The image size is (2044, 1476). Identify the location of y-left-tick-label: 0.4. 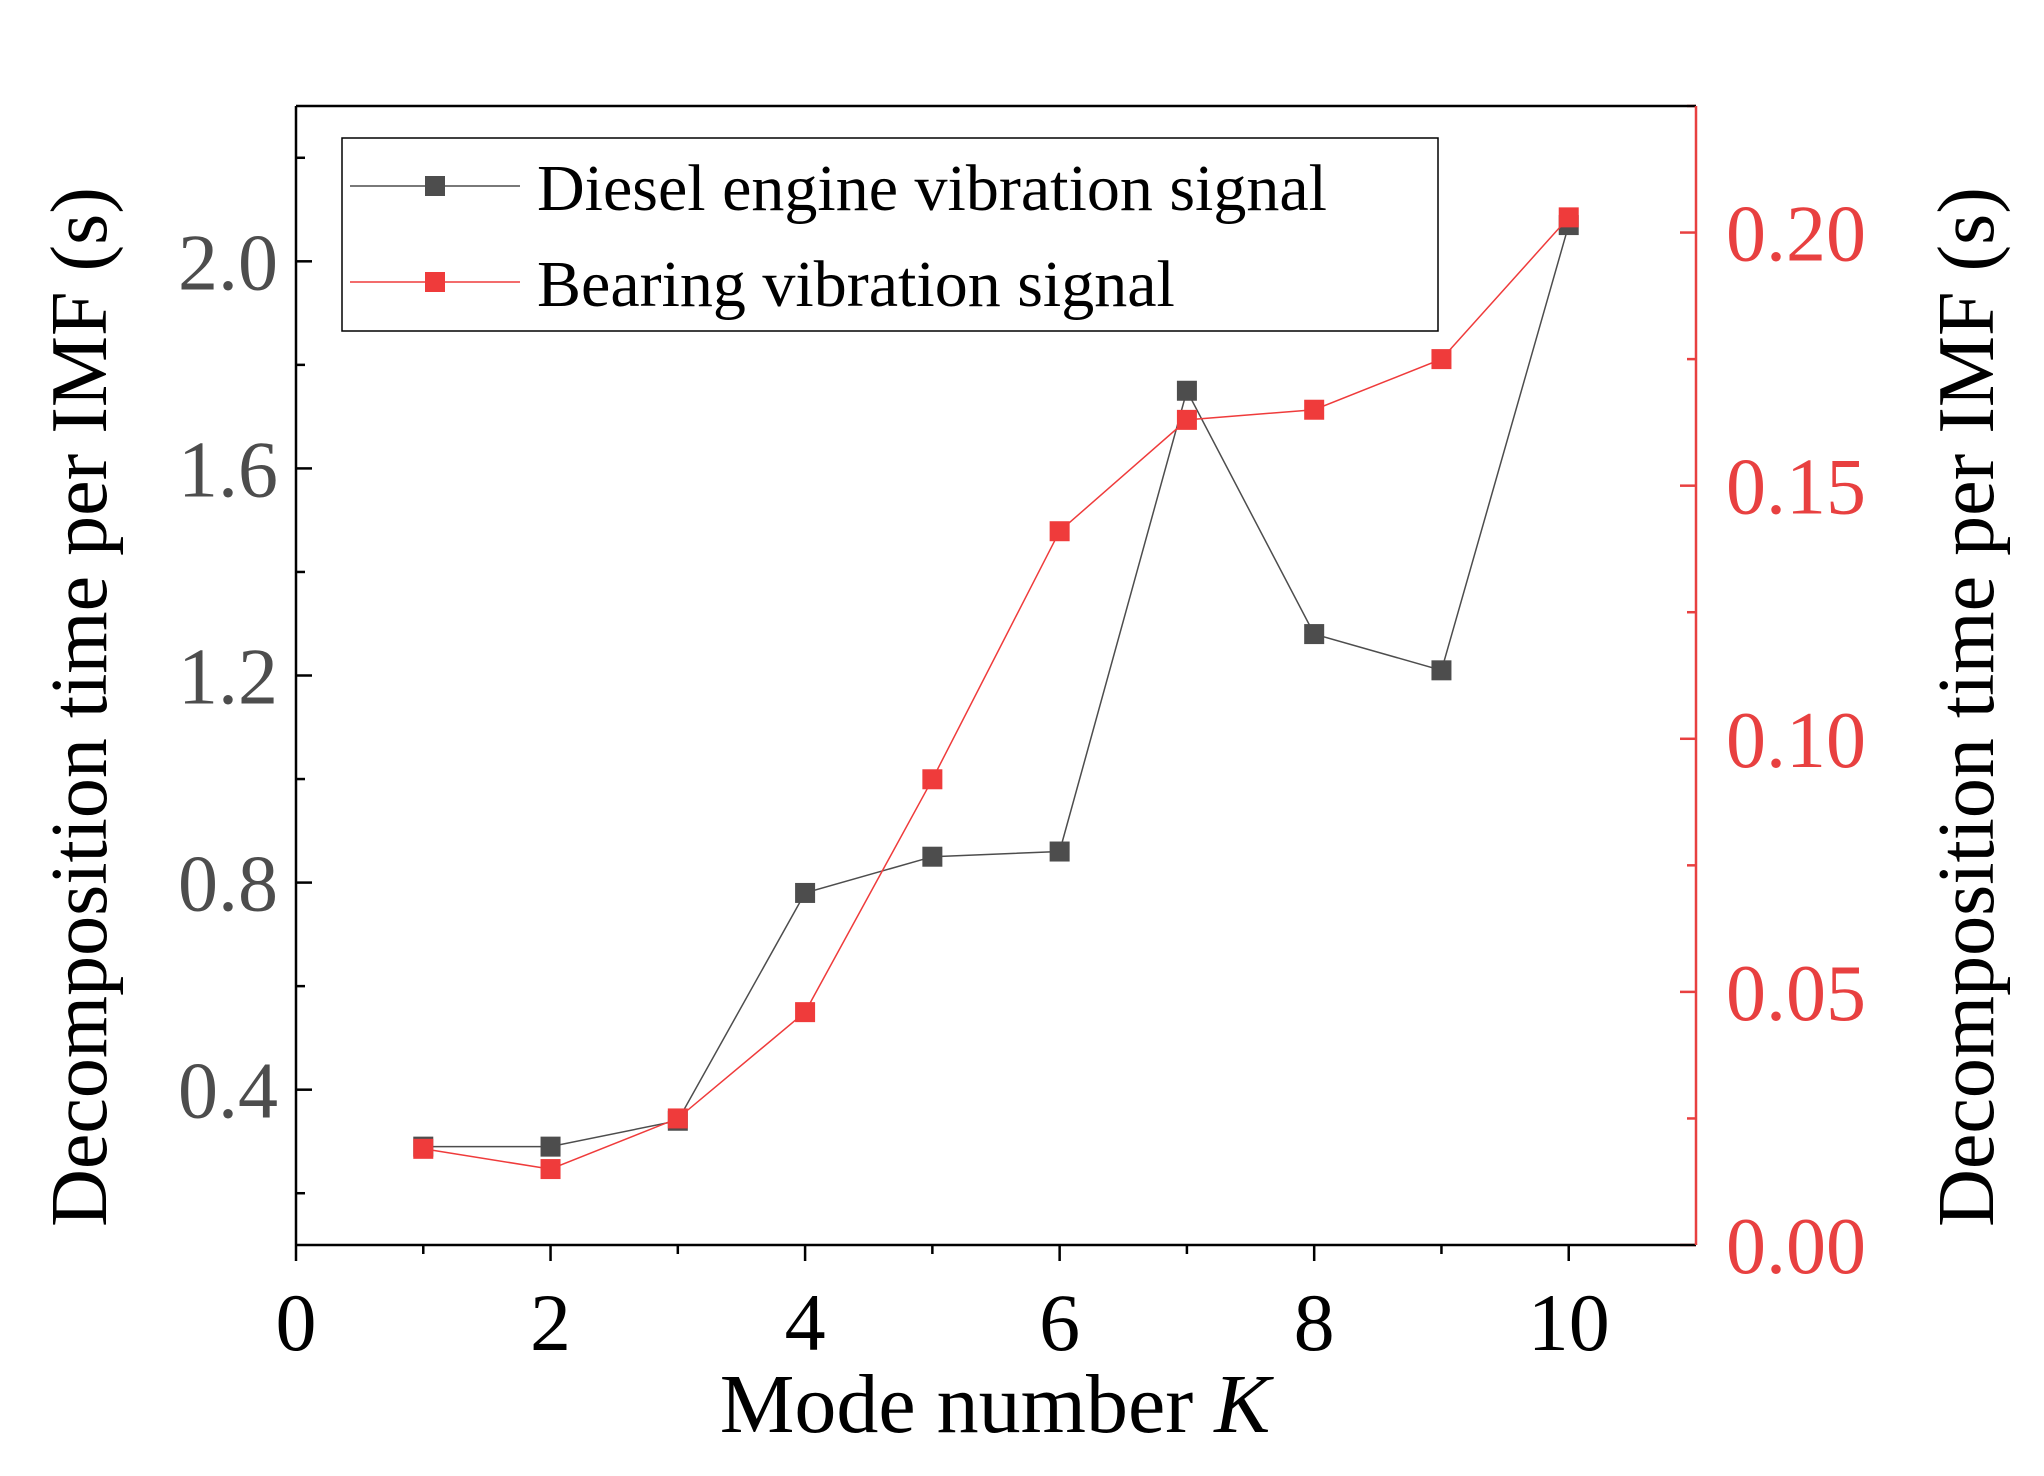
(228, 1092).